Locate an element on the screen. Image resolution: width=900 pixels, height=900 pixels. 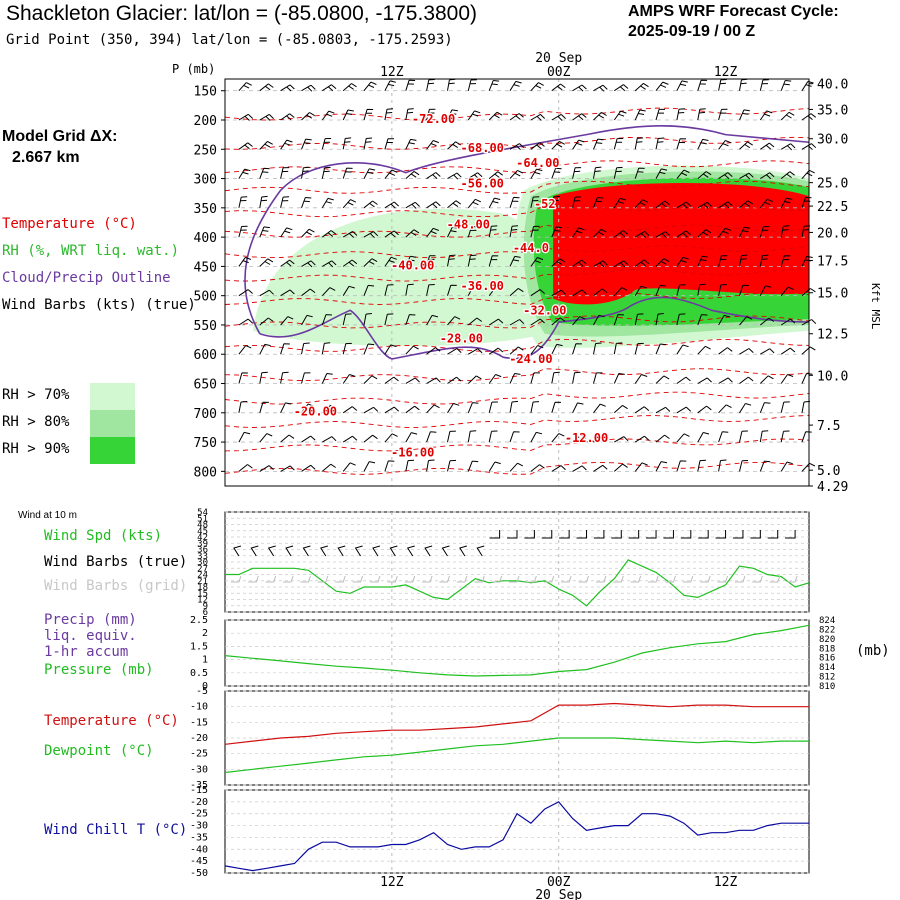
temp-panel-ylabel--5: -5 is located at coordinates (202, 691).